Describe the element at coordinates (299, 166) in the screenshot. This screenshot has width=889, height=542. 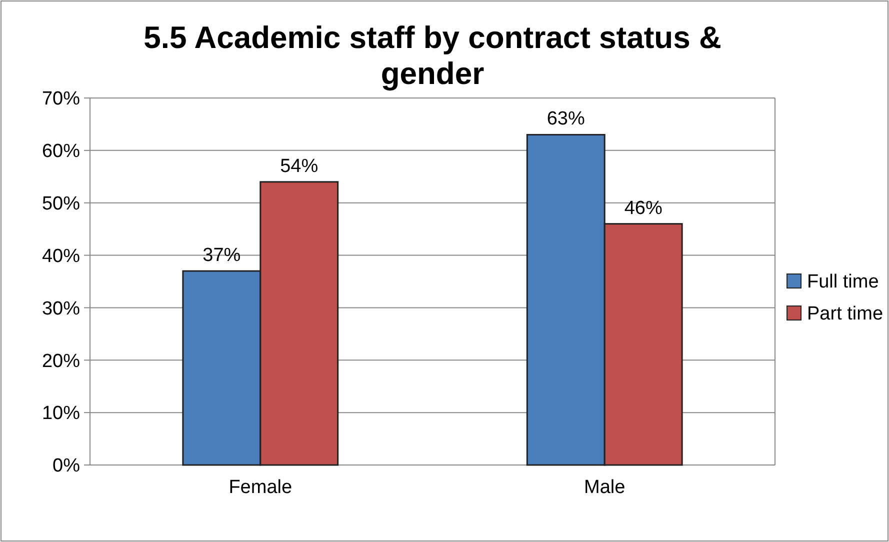
I see `data-label: 54%` at that location.